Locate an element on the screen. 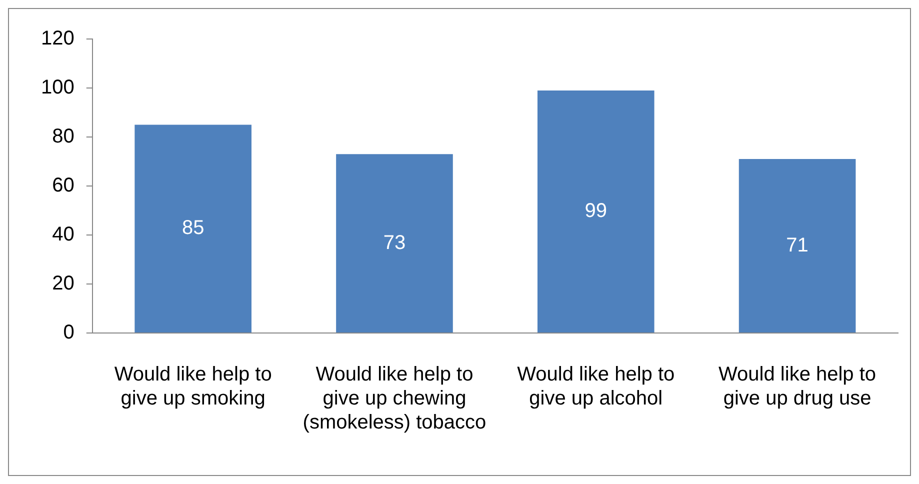 Image resolution: width=919 pixels, height=484 pixels. data-label: 73 is located at coordinates (394, 243).